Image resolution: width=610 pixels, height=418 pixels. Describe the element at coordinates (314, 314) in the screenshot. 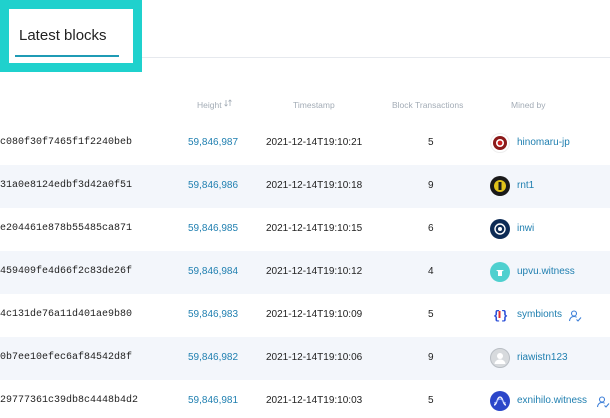

I see `block-timestamp: 2021-12-14T19:10:09` at that location.